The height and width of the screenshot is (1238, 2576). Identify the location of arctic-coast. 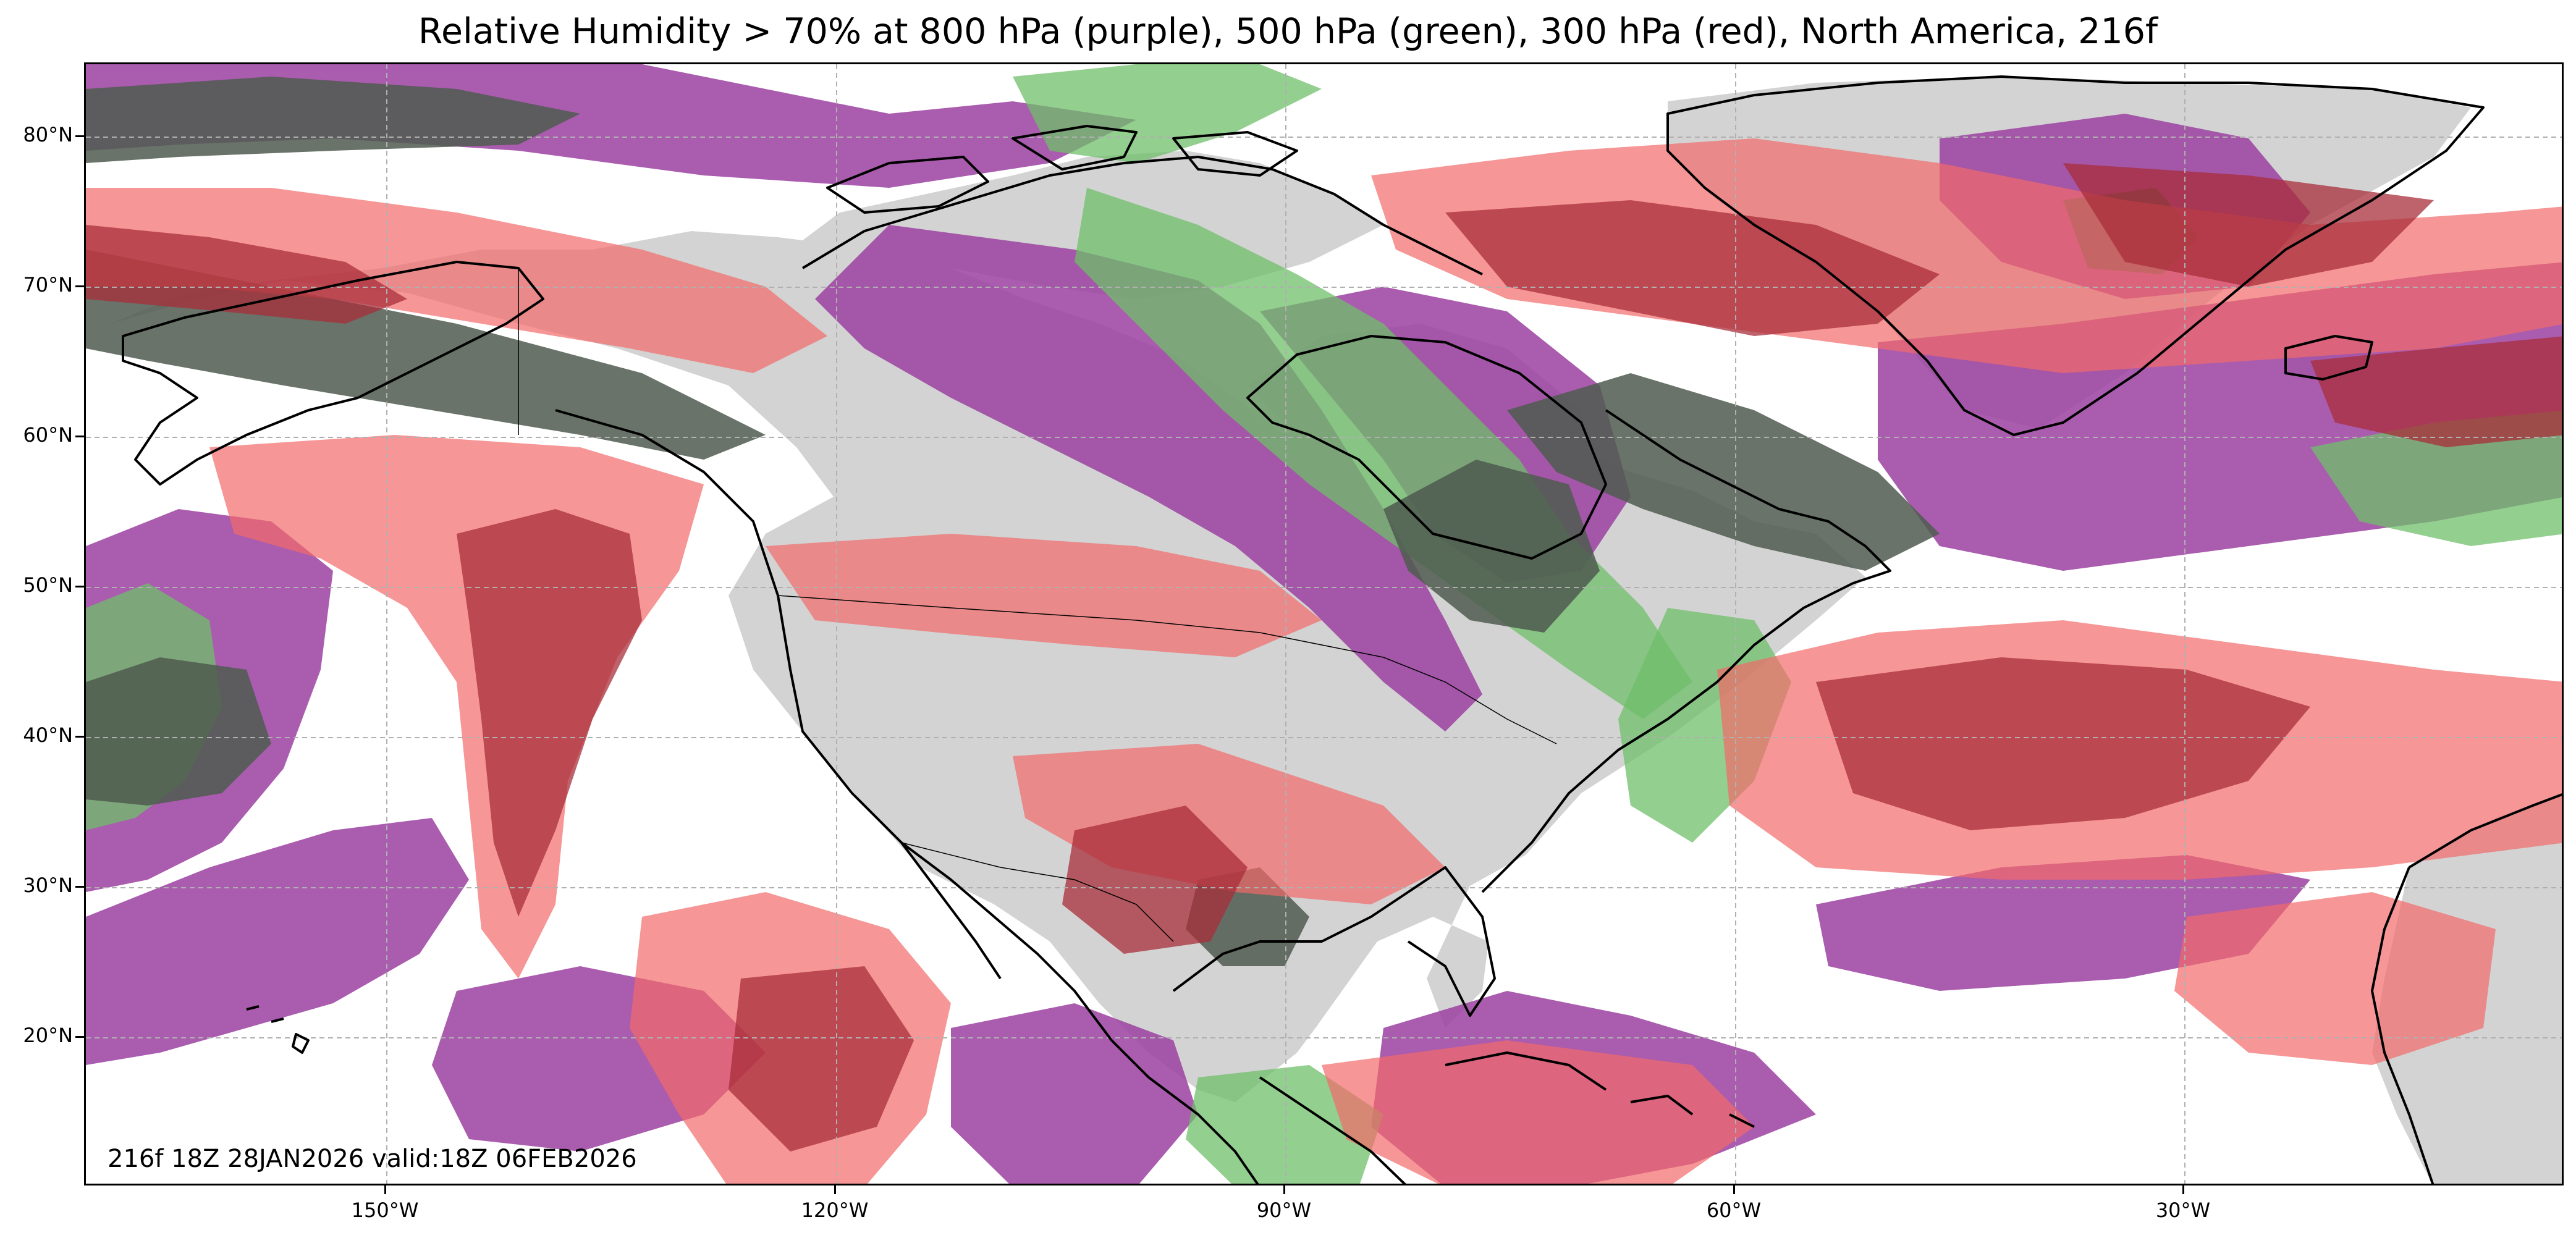
(1142, 216).